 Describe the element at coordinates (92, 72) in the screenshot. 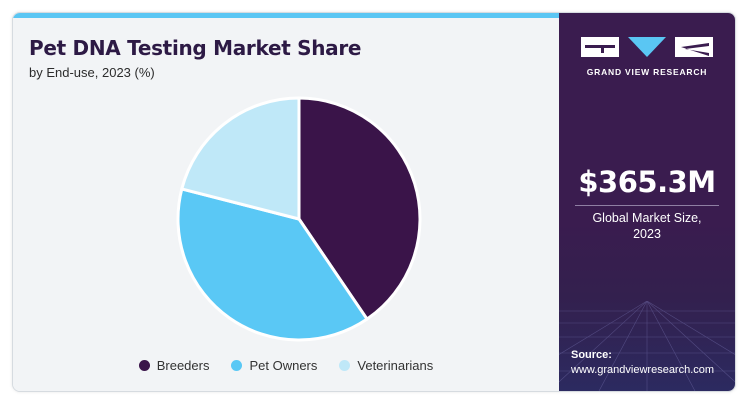

I see `chart-subtitle: by End-use, 2023 (%)` at that location.